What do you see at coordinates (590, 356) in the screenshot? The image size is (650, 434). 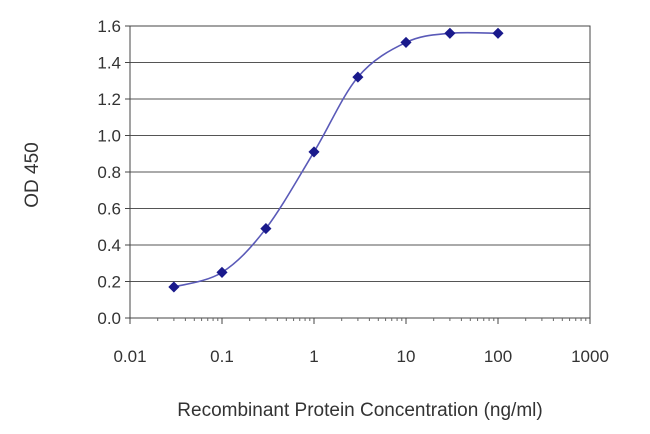 I see `x-tick-label-5: 1000` at bounding box center [590, 356].